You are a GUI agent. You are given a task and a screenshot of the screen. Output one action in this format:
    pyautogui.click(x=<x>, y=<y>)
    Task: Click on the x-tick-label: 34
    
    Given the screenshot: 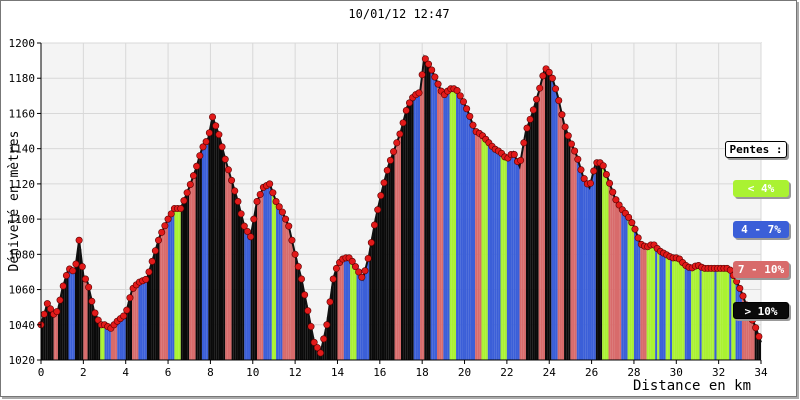 What is the action you would take?
    pyautogui.click(x=761, y=372)
    